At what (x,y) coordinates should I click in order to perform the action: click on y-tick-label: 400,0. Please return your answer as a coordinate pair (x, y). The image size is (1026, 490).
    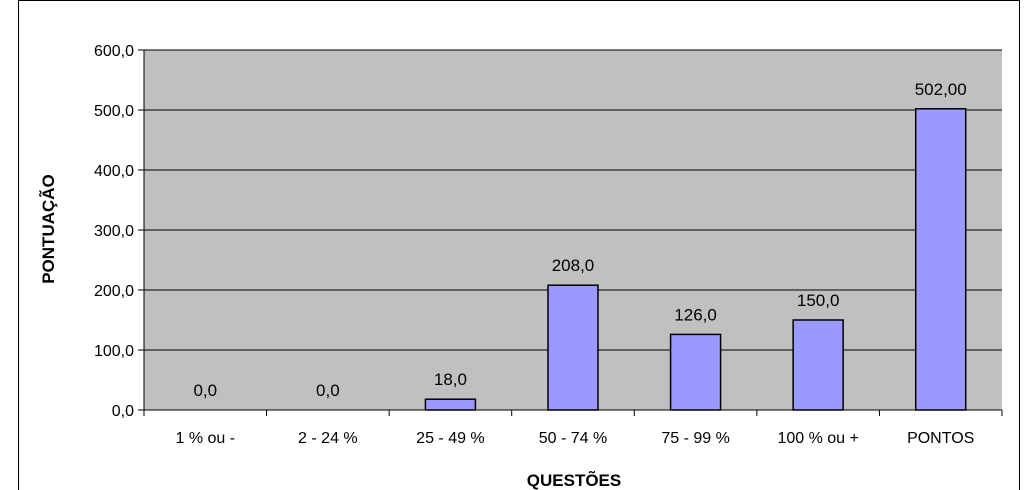
    Looking at the image, I should click on (114, 171).